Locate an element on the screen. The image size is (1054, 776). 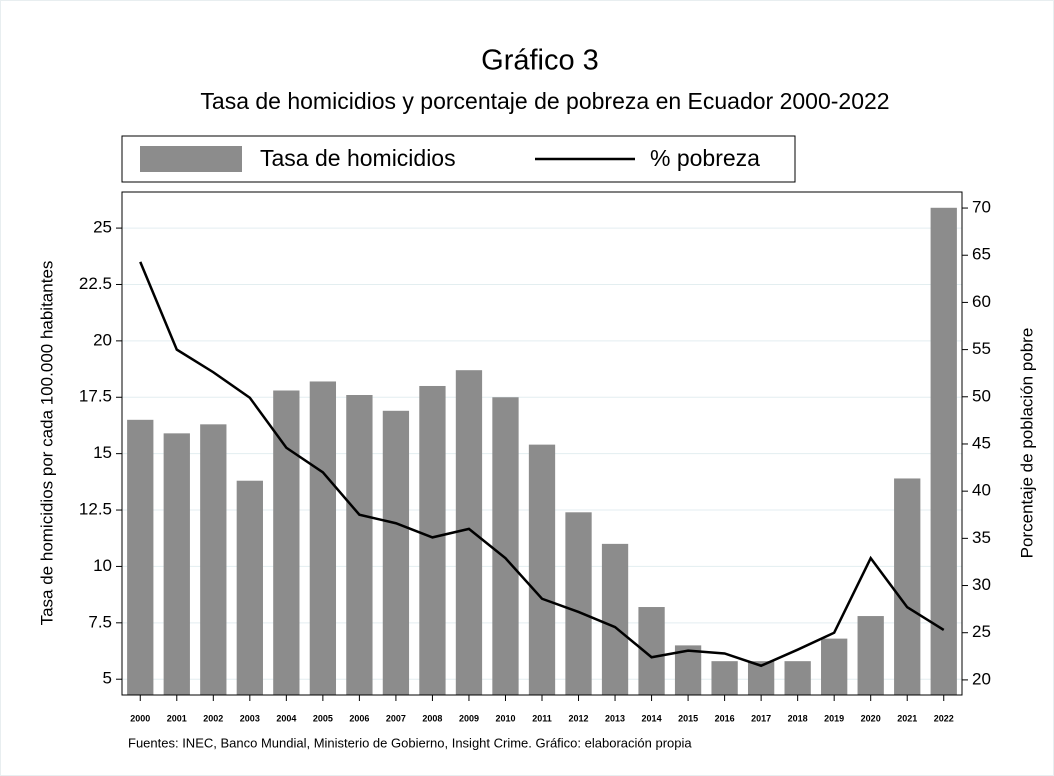
x-tick-label: 2009 is located at coordinates (469, 718).